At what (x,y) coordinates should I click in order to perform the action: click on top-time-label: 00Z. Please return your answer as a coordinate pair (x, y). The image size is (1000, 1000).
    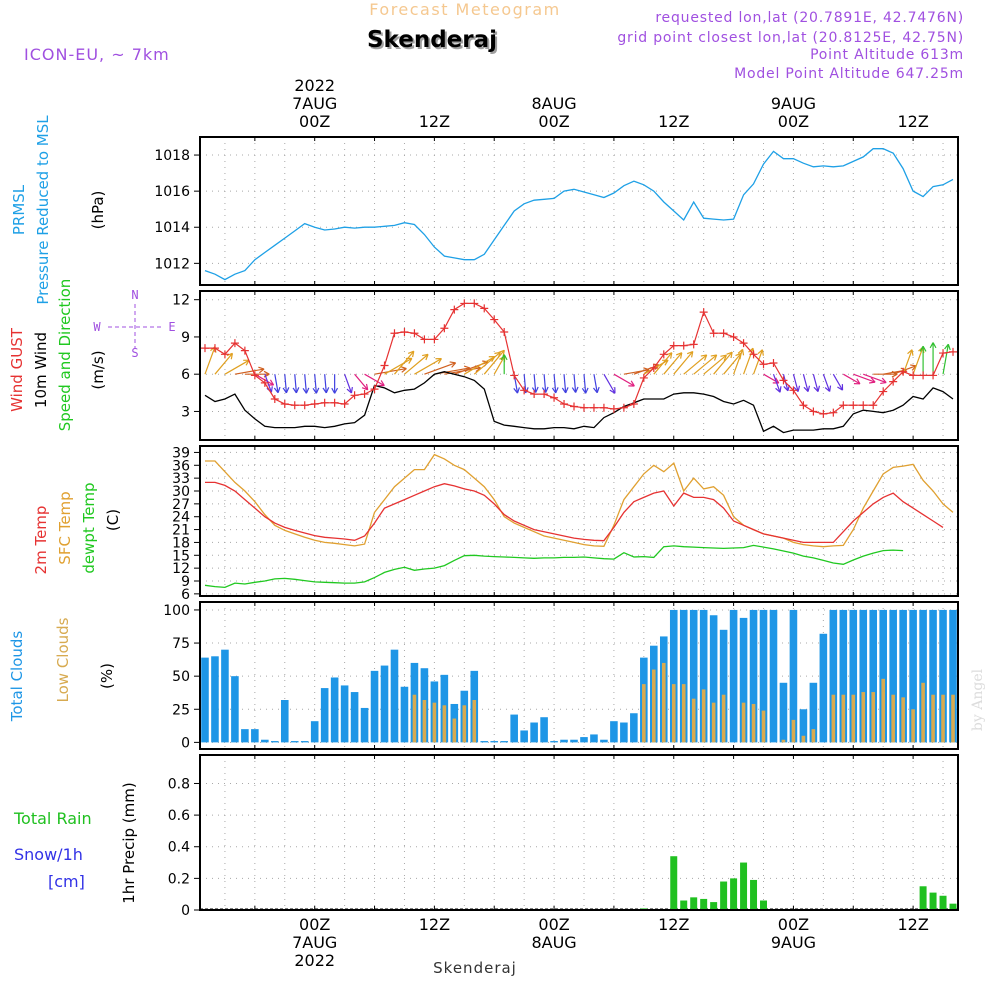
    Looking at the image, I should click on (314, 121).